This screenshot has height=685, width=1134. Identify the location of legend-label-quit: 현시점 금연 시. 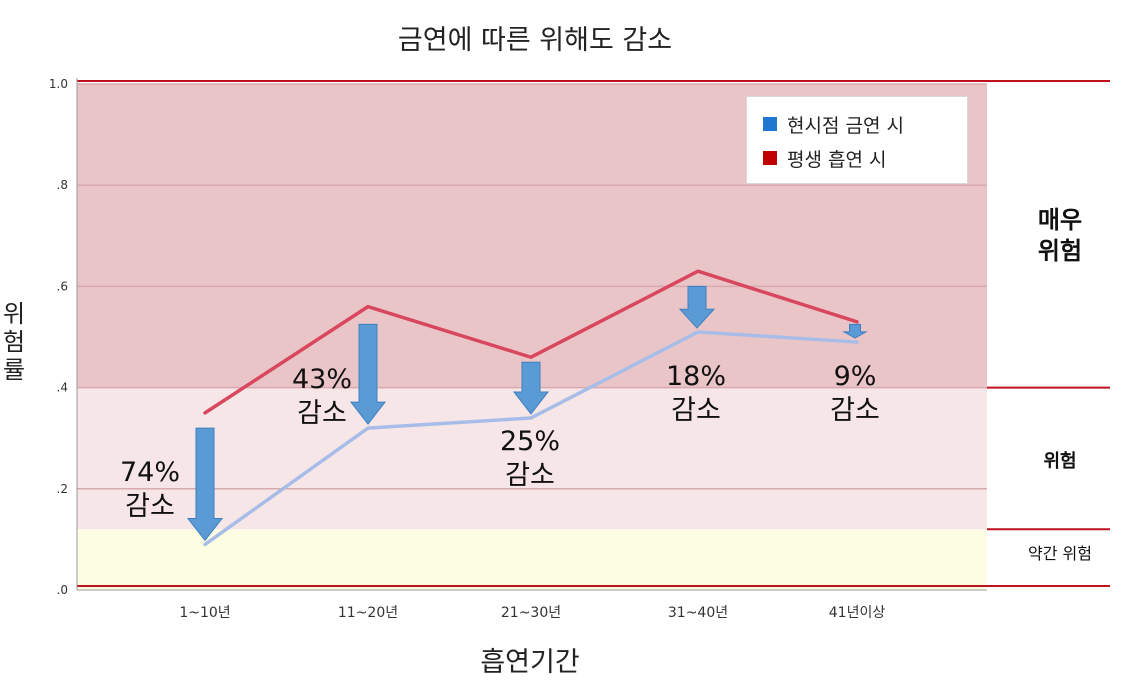
(845, 125).